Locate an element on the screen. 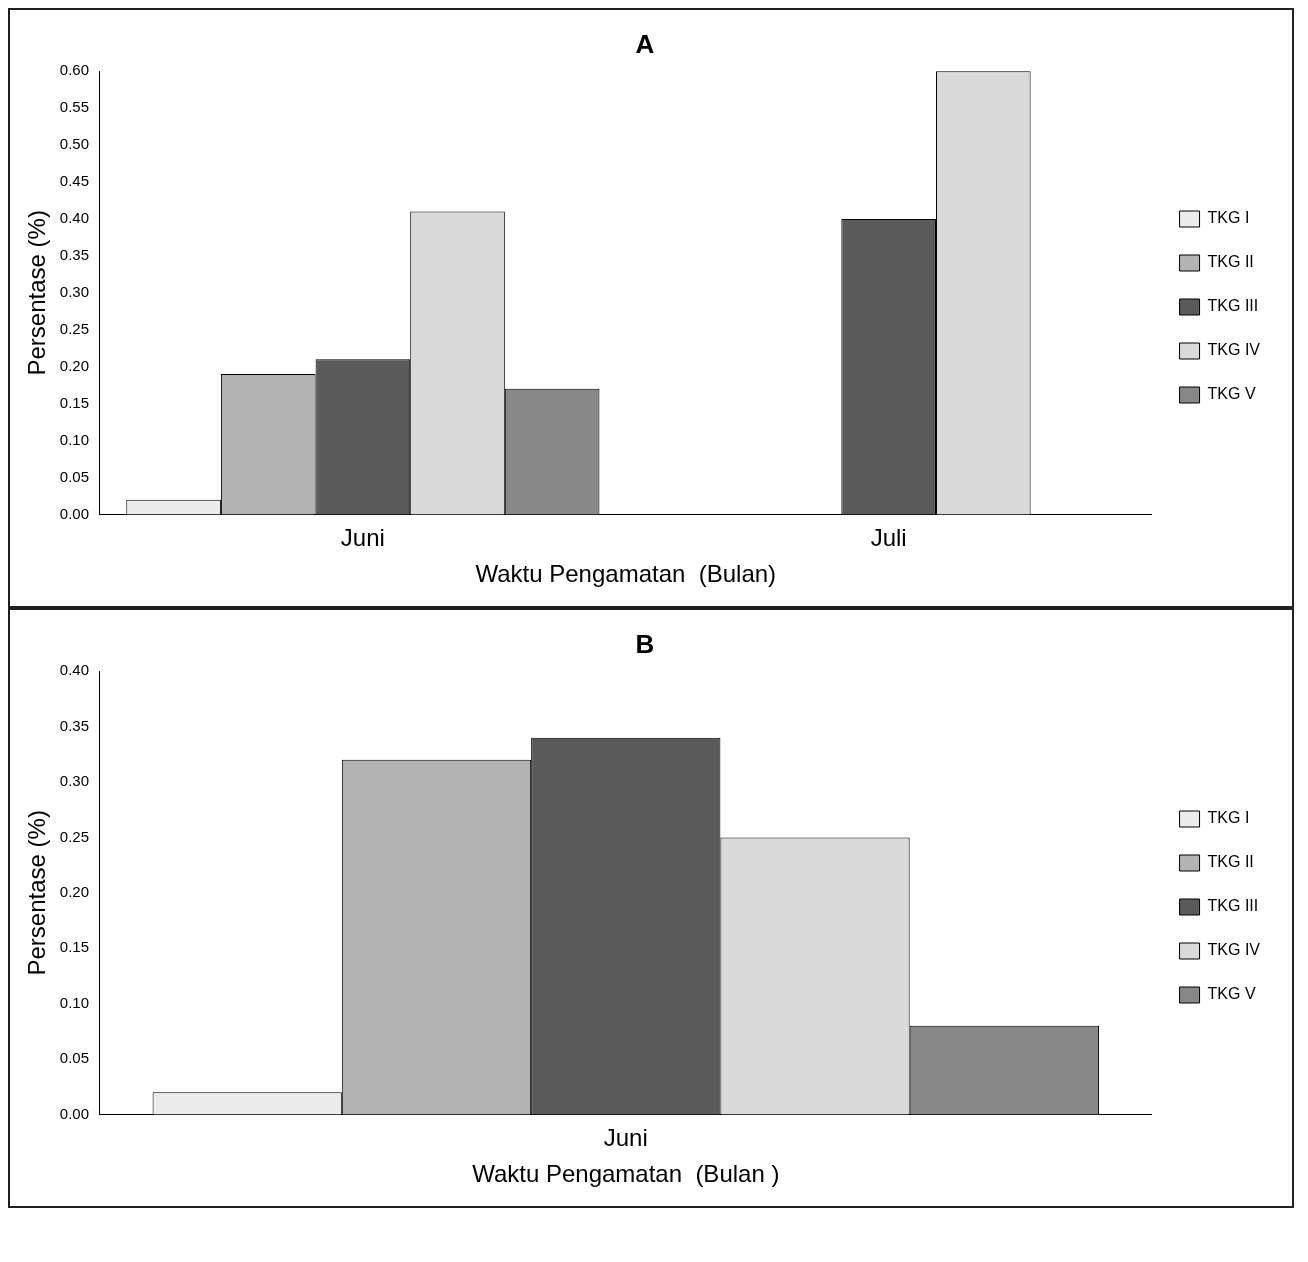 The image size is (1308, 1262). y-tick-label: 0.50 is located at coordinates (74, 144).